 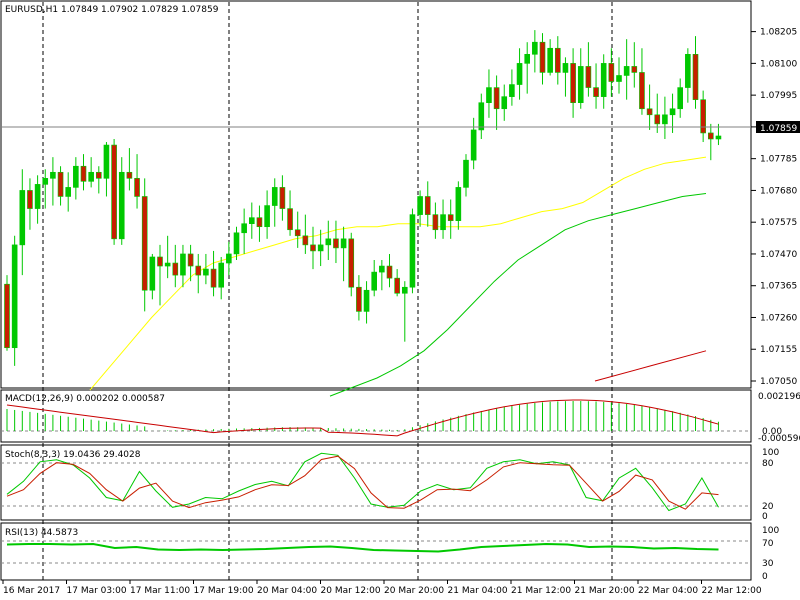 What do you see at coordinates (376, 552) in the screenshot?
I see `rsi-indicator` at bounding box center [376, 552].